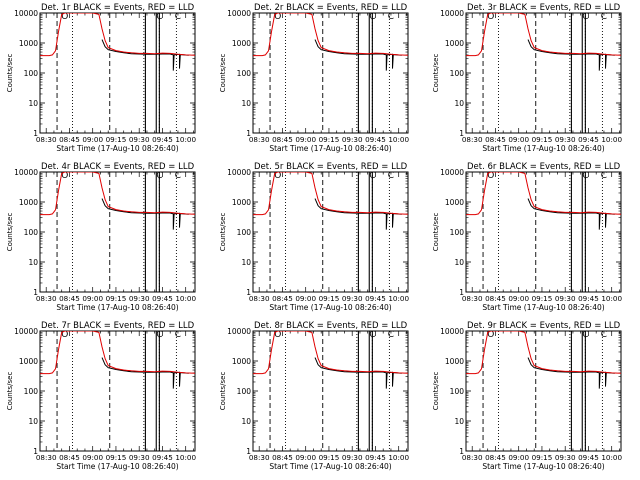  Describe the element at coordinates (331, 167) in the screenshot. I see `panel-title: Det. 5r BLACK = Events, RED = LLD` at that location.